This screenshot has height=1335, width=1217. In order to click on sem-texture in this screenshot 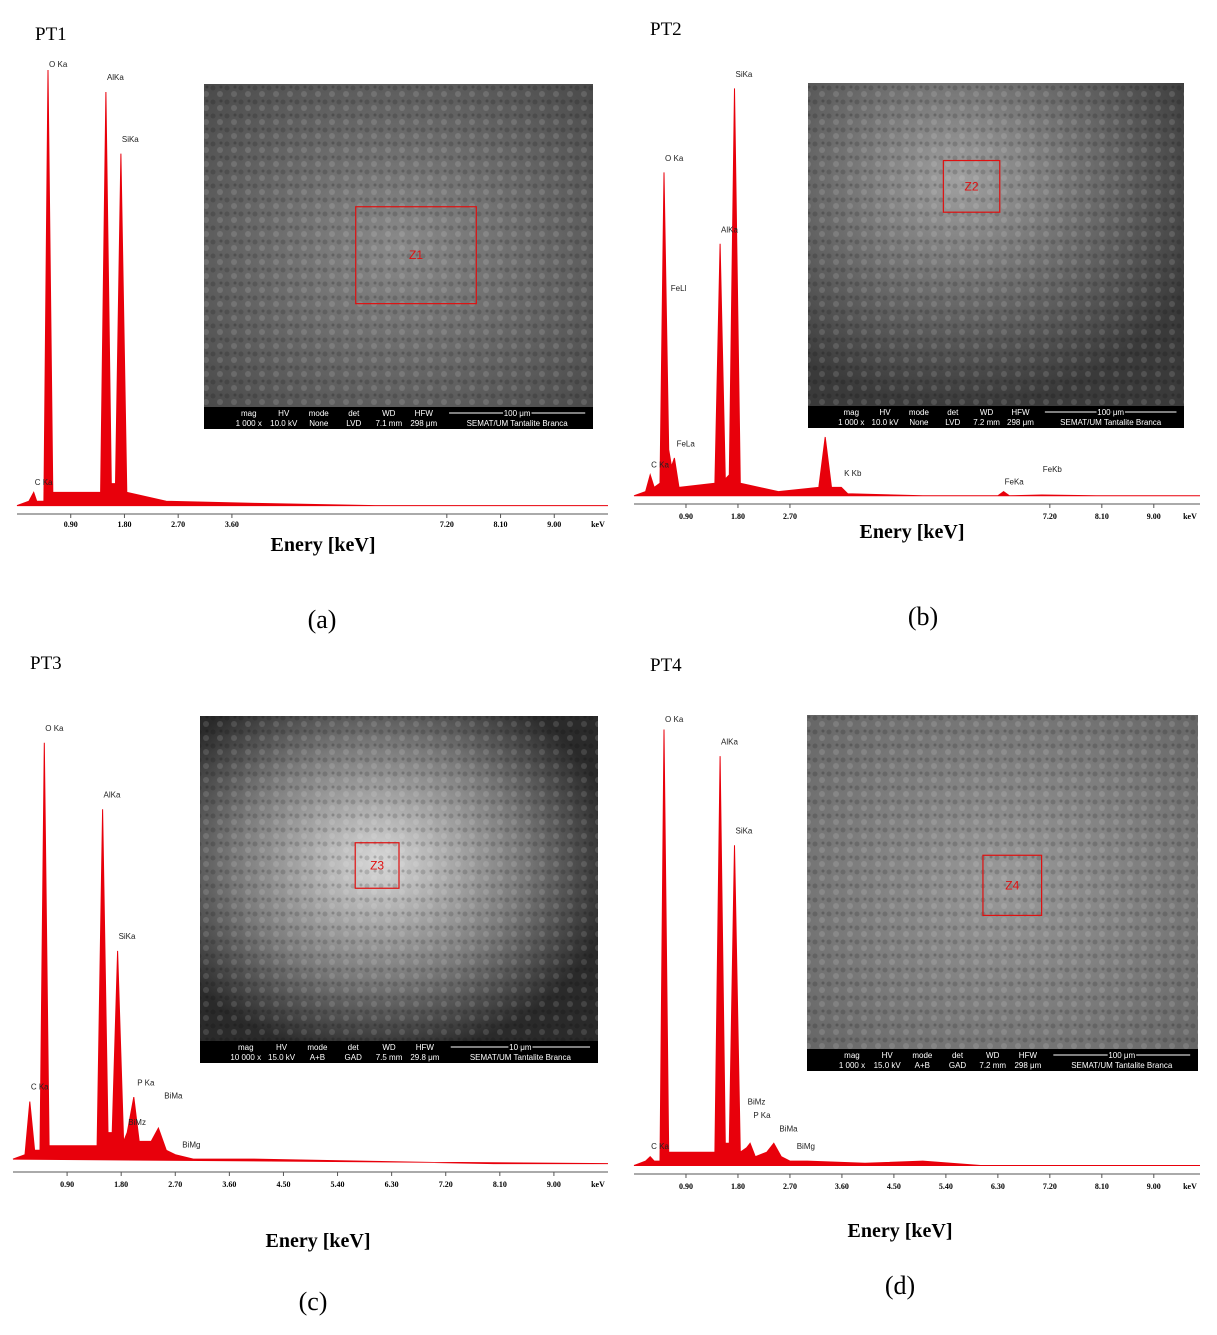, I will do `click(398, 245)`.